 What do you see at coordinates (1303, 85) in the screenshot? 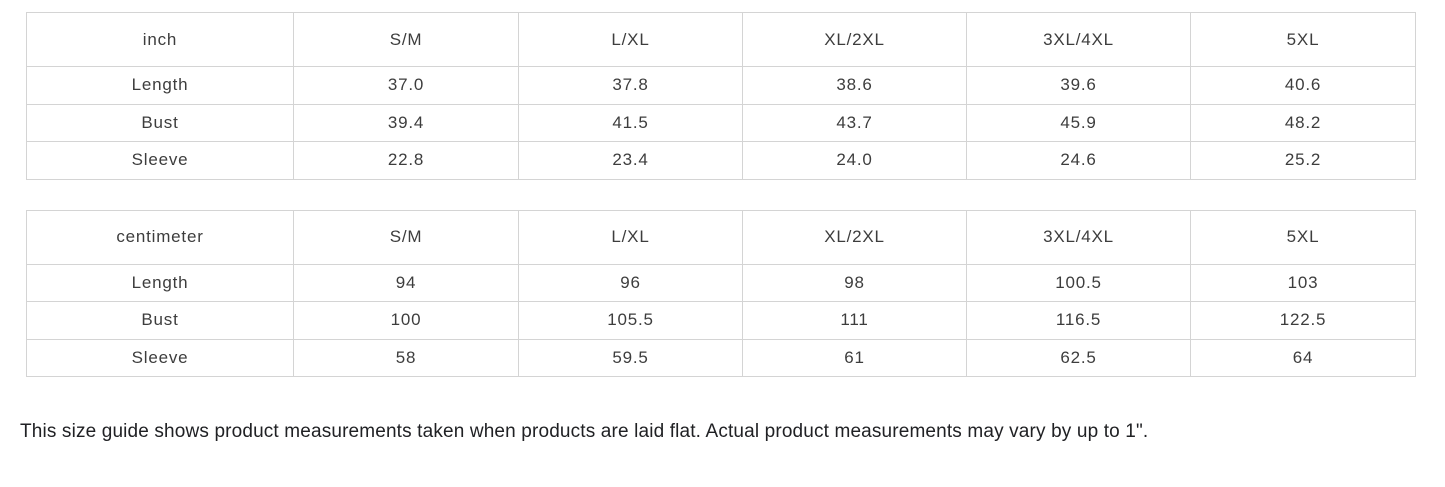
I see `measurement-cell: 40.6` at bounding box center [1303, 85].